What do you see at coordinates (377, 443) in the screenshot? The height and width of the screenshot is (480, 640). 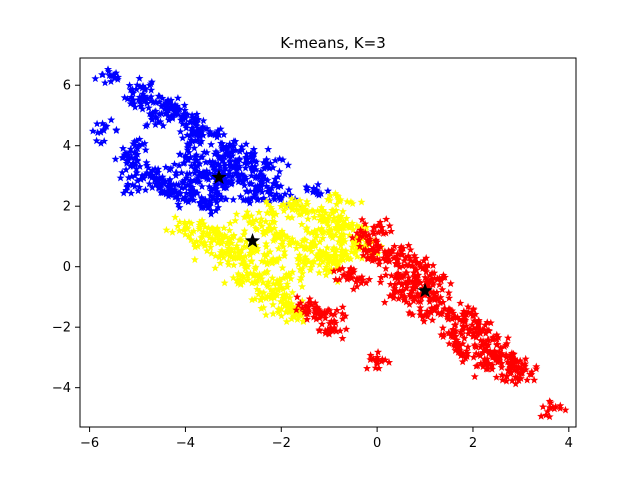 I see `x-tick-label: 0` at bounding box center [377, 443].